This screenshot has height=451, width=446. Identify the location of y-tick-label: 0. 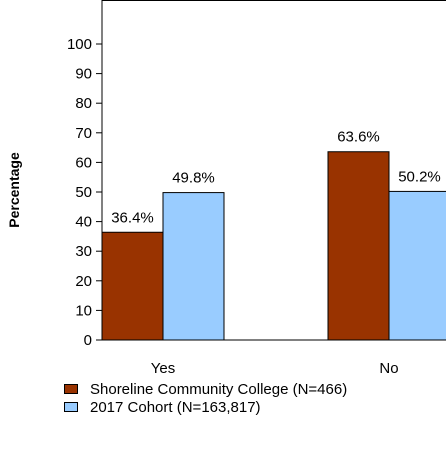
(88, 340).